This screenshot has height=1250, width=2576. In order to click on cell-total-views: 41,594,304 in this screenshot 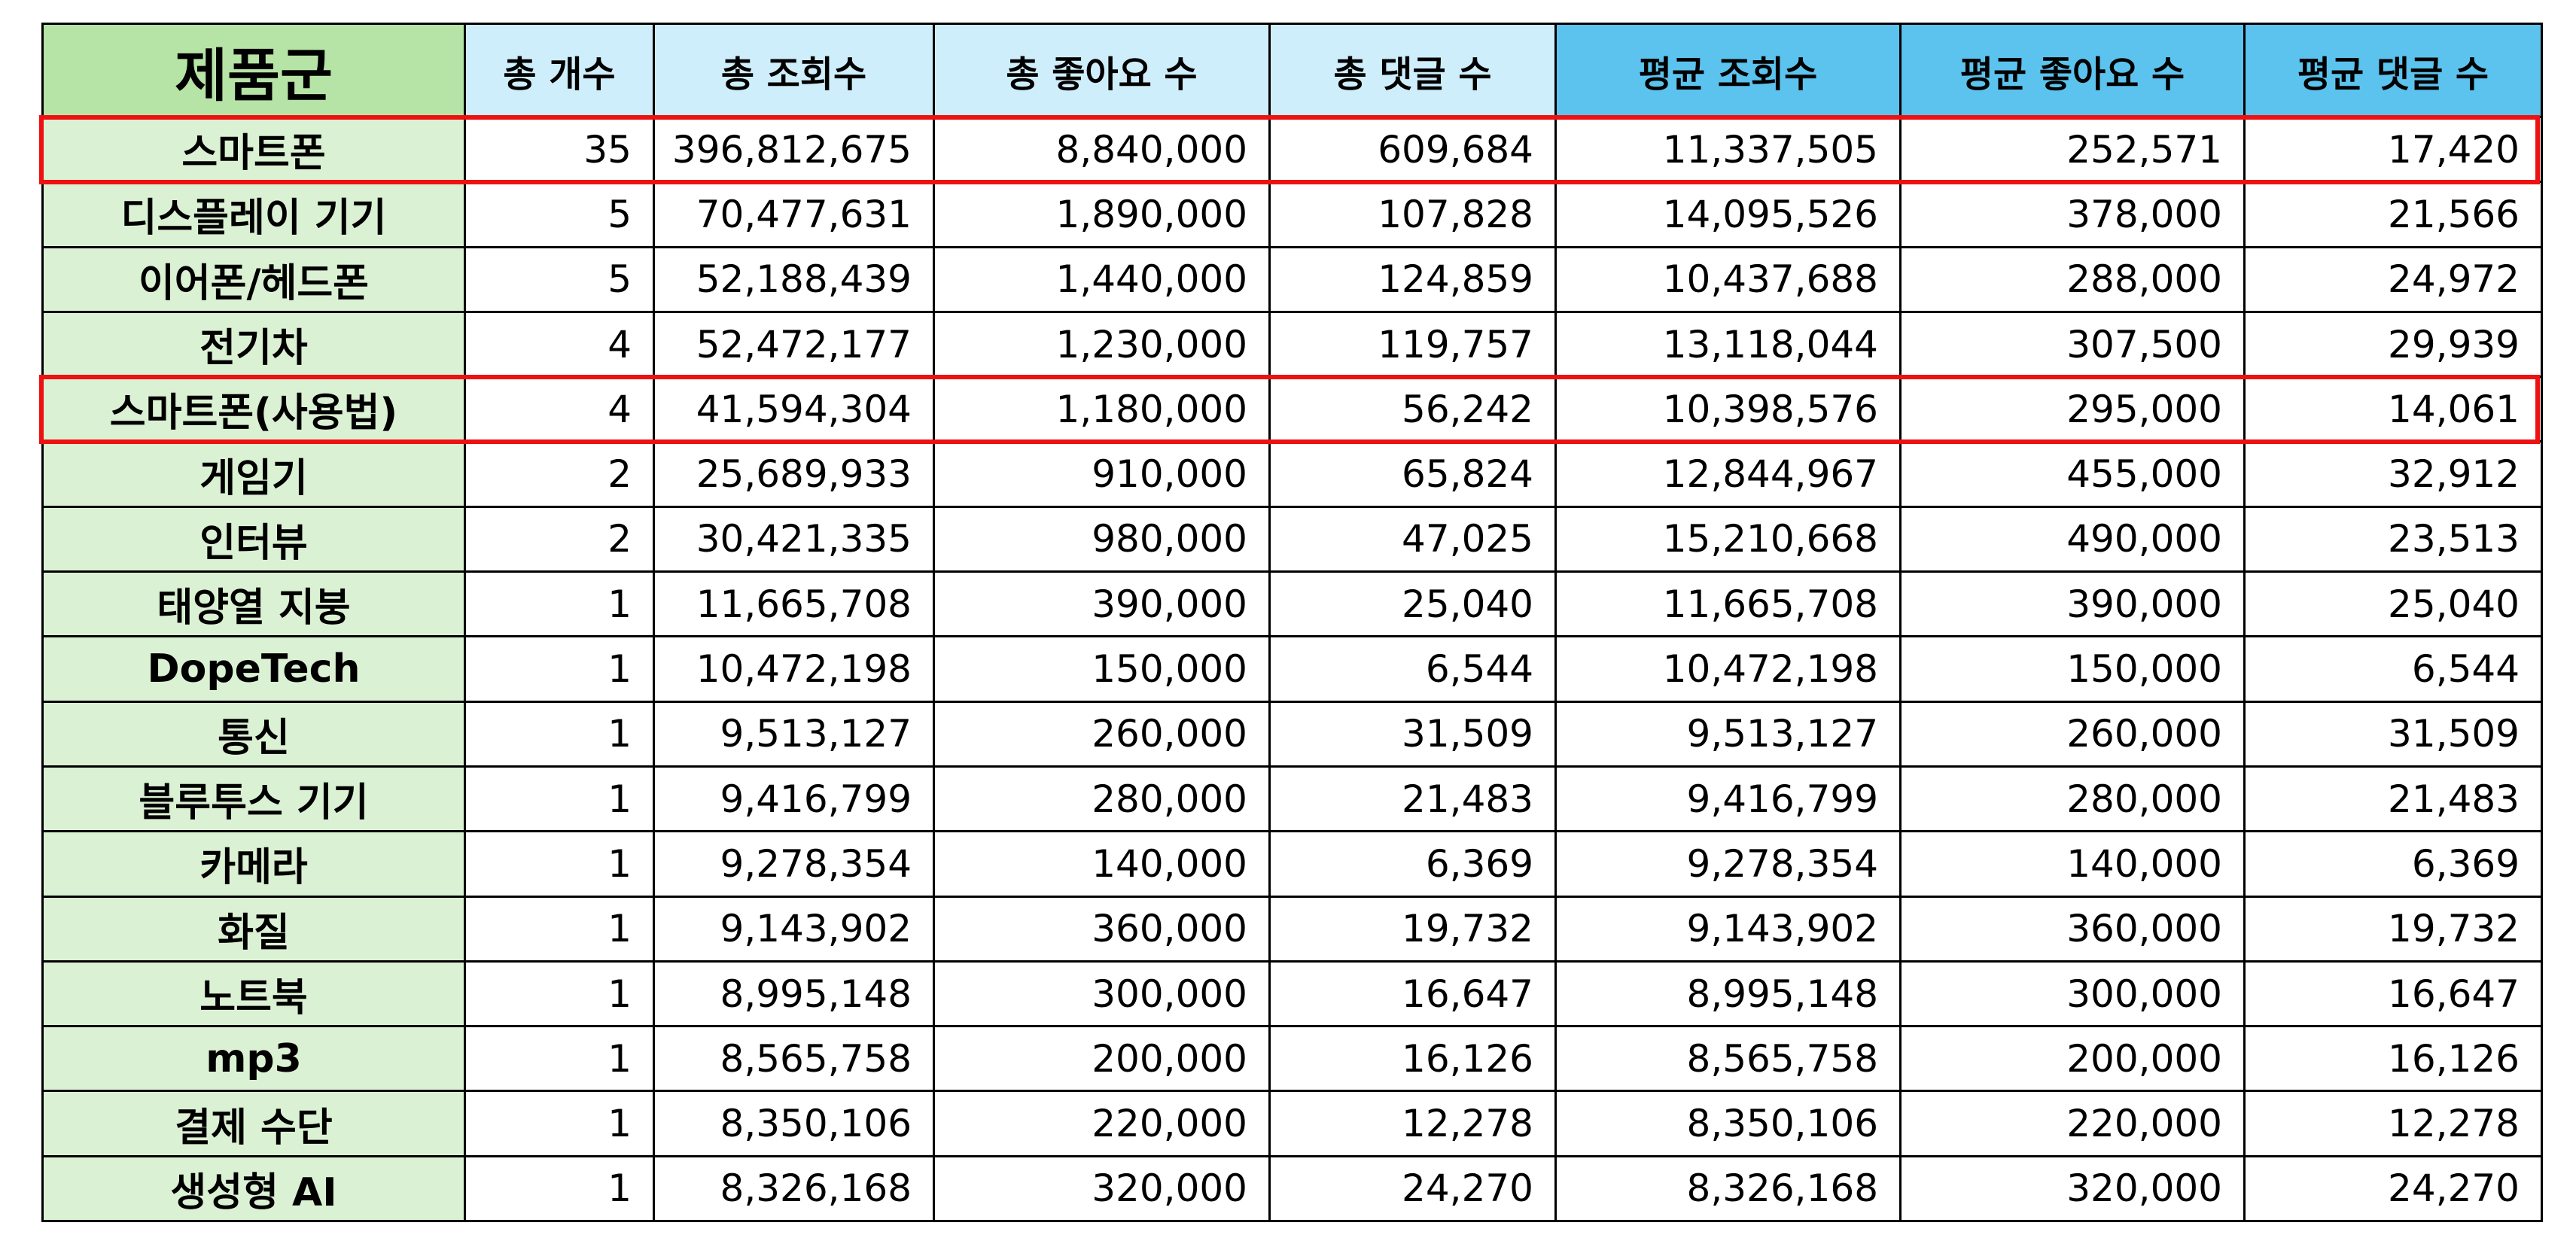, I will do `click(794, 409)`.